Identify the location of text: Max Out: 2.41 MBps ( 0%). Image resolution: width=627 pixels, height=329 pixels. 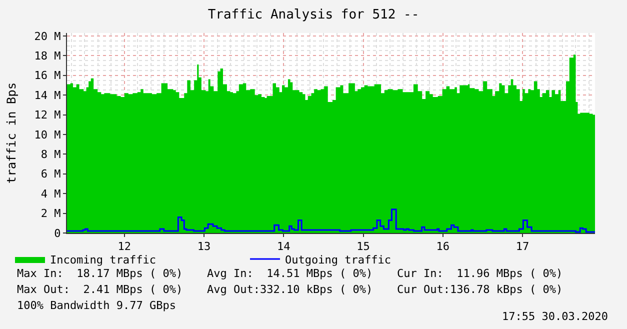
(100, 289).